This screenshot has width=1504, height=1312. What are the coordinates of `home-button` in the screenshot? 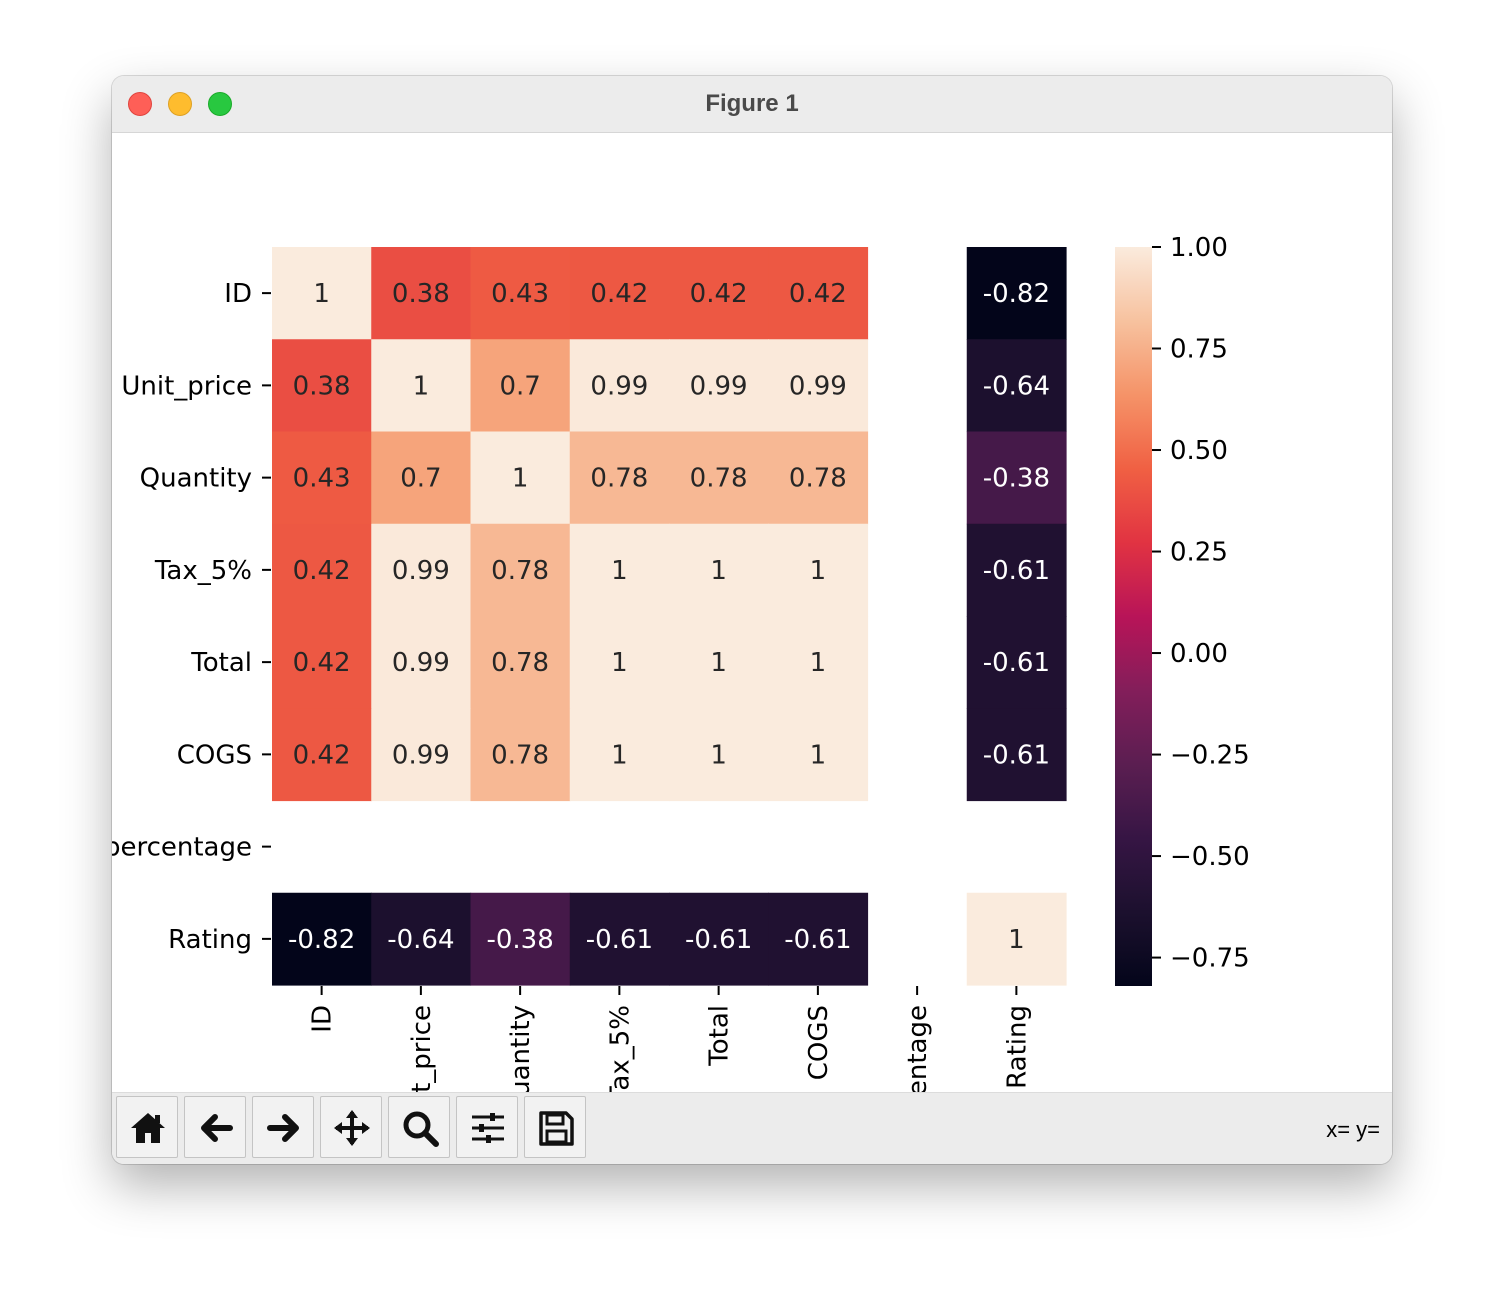 It's located at (147, 1127).